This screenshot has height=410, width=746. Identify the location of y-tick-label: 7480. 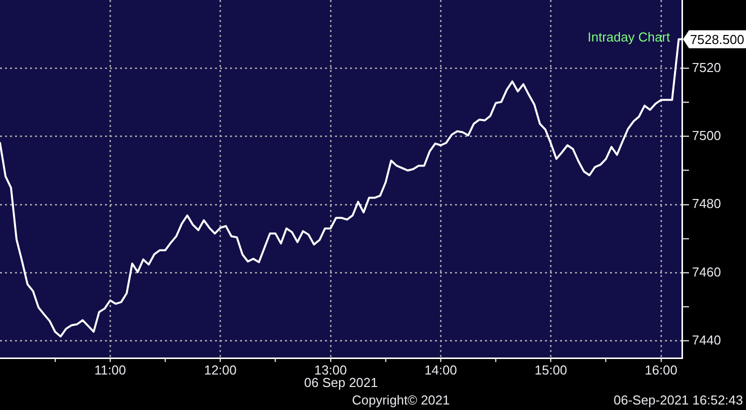
(706, 204).